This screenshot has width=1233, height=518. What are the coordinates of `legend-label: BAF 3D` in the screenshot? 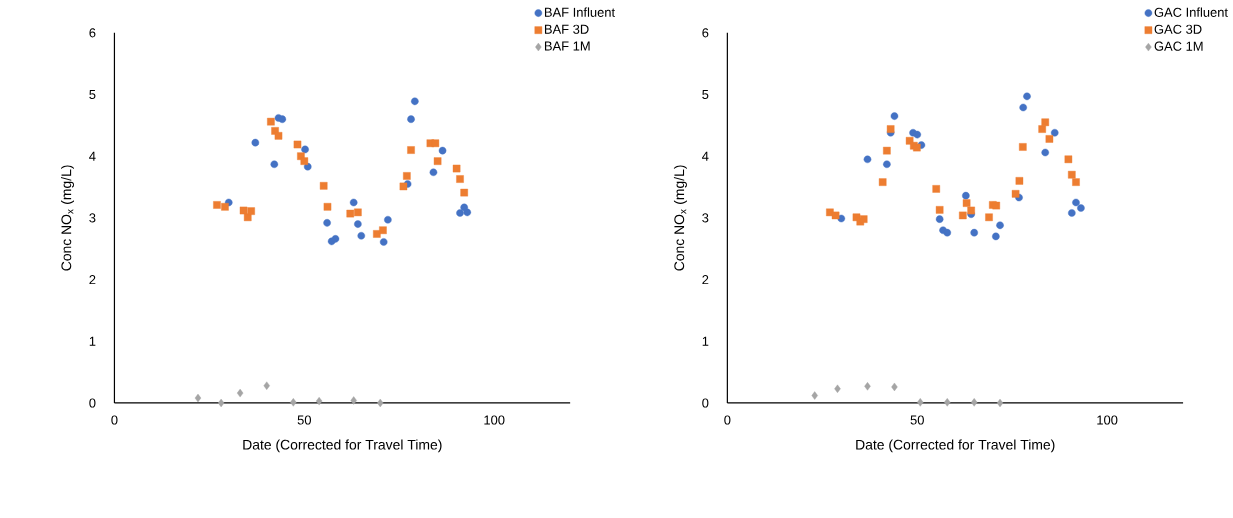 It's located at (566, 29).